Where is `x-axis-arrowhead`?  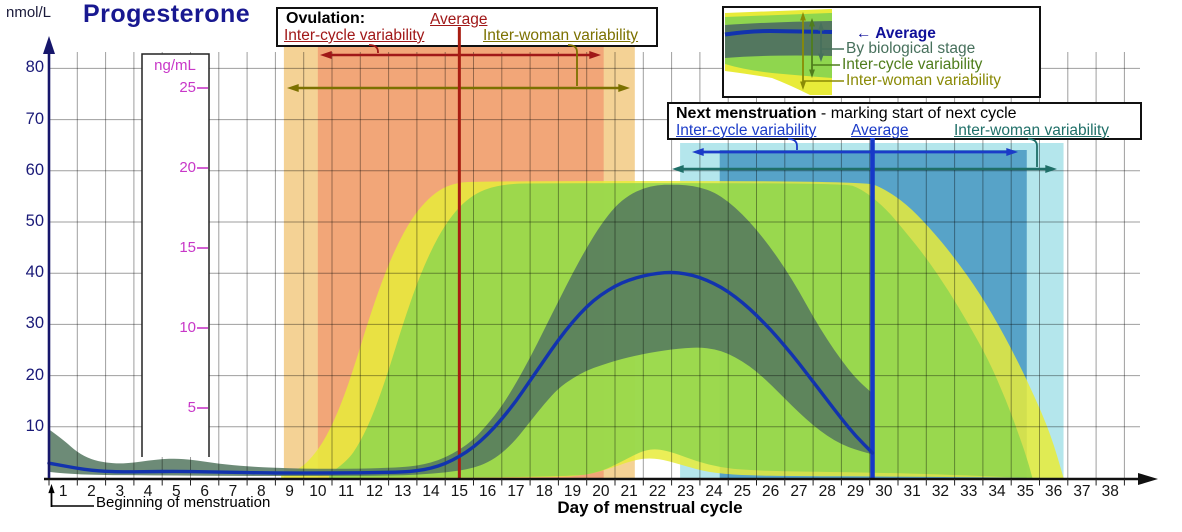
x-axis-arrowhead is located at coordinates (1148, 479).